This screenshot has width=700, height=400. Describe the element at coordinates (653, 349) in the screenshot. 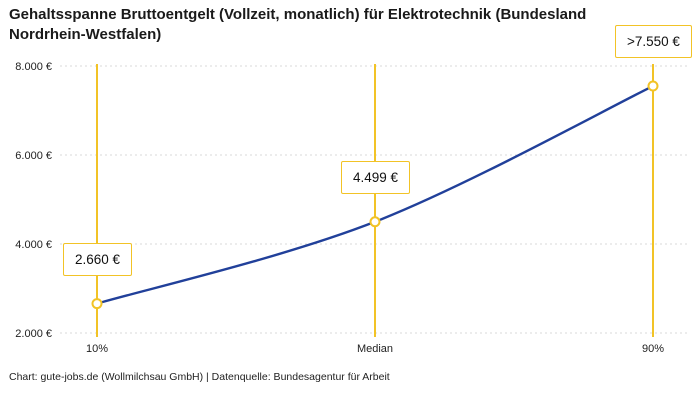

I see `x-tick-label: 90%` at that location.